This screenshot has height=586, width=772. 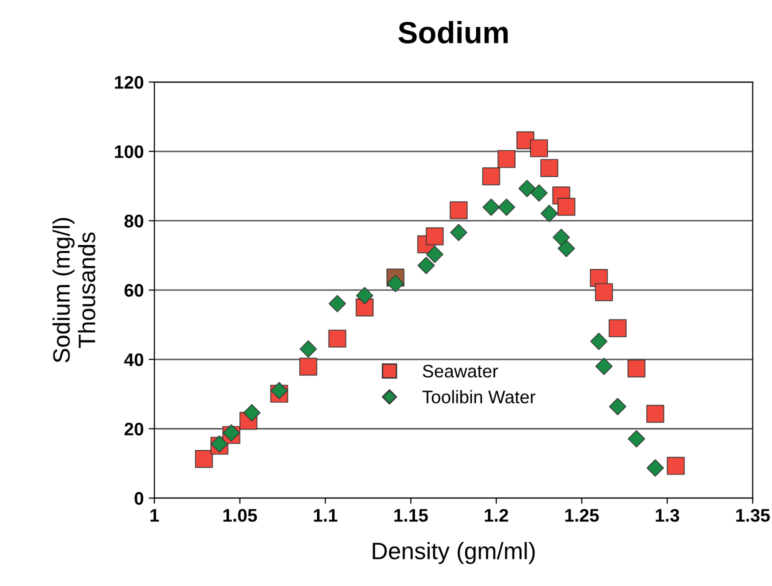 I want to click on x-tick-label: 1.35, so click(x=753, y=515).